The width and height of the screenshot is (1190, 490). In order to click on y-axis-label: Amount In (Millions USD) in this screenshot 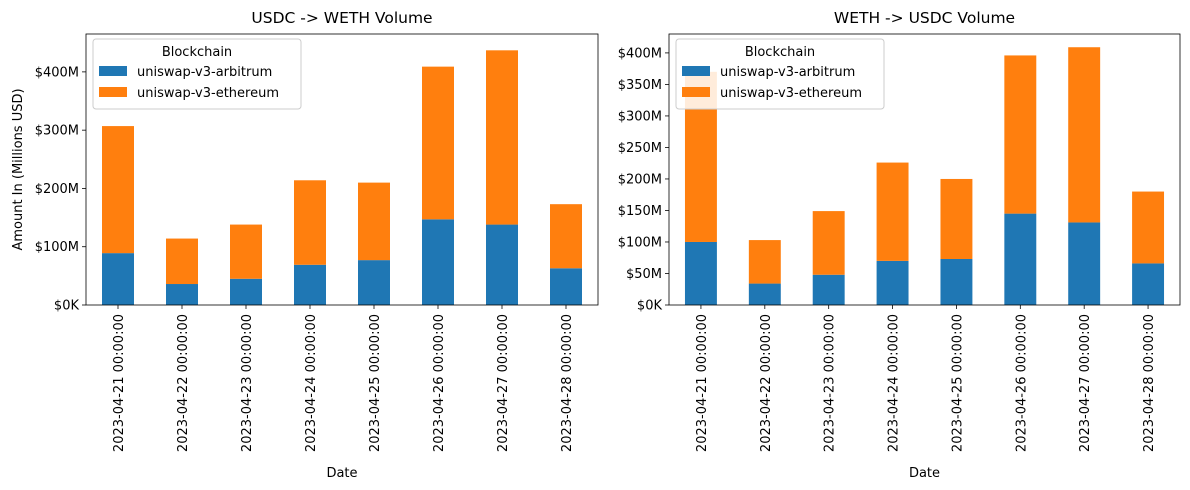, I will do `click(18, 169)`.